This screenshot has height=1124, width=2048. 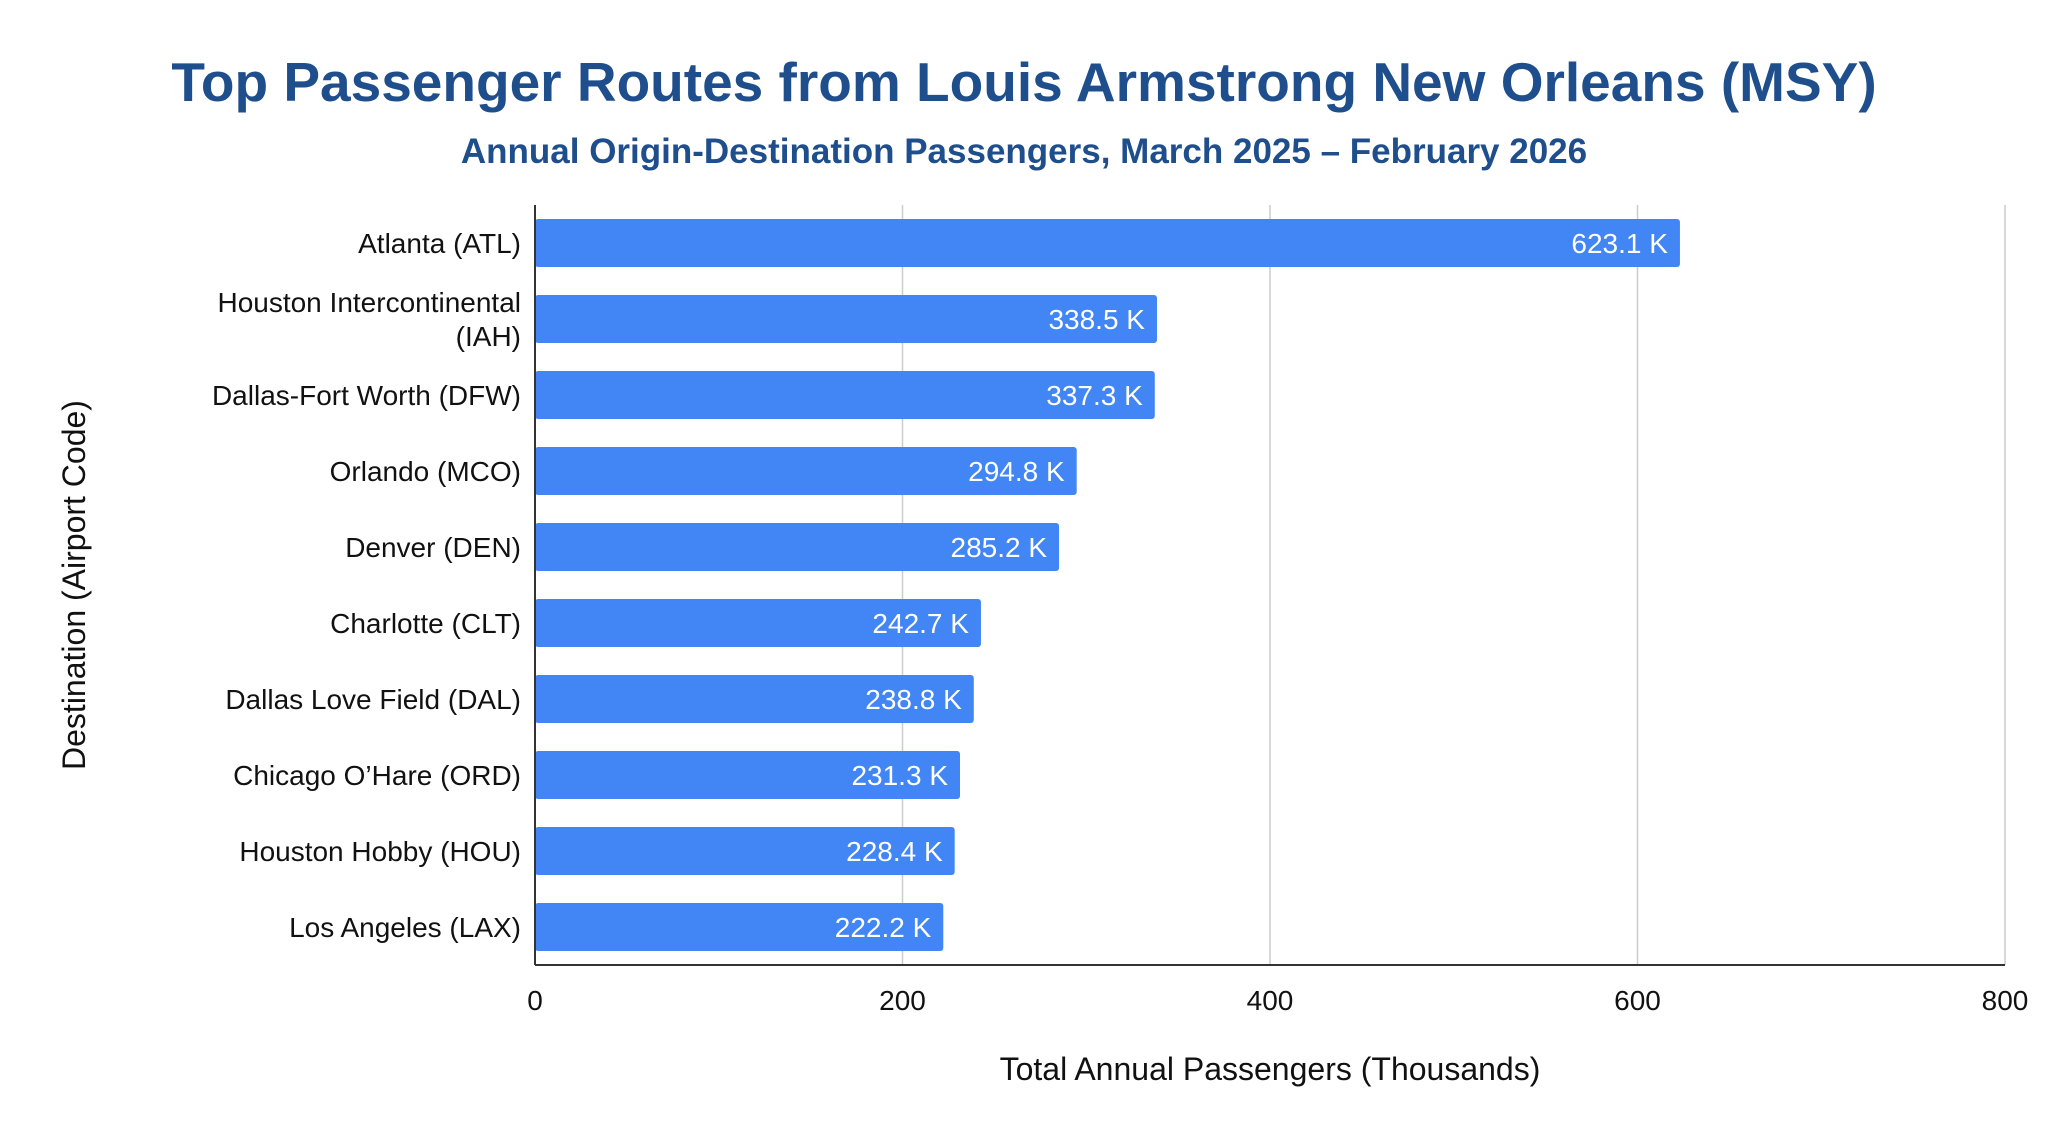 I want to click on category-label: Houston Hobby (HOU), so click(x=380, y=851).